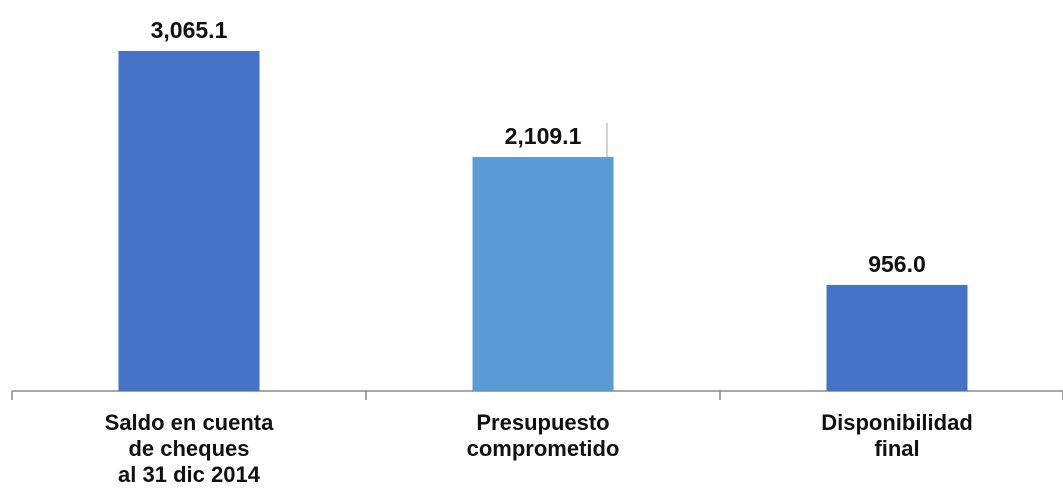 This screenshot has height=495, width=1063. I want to click on category-label: Disponibilidad, so click(897, 422).